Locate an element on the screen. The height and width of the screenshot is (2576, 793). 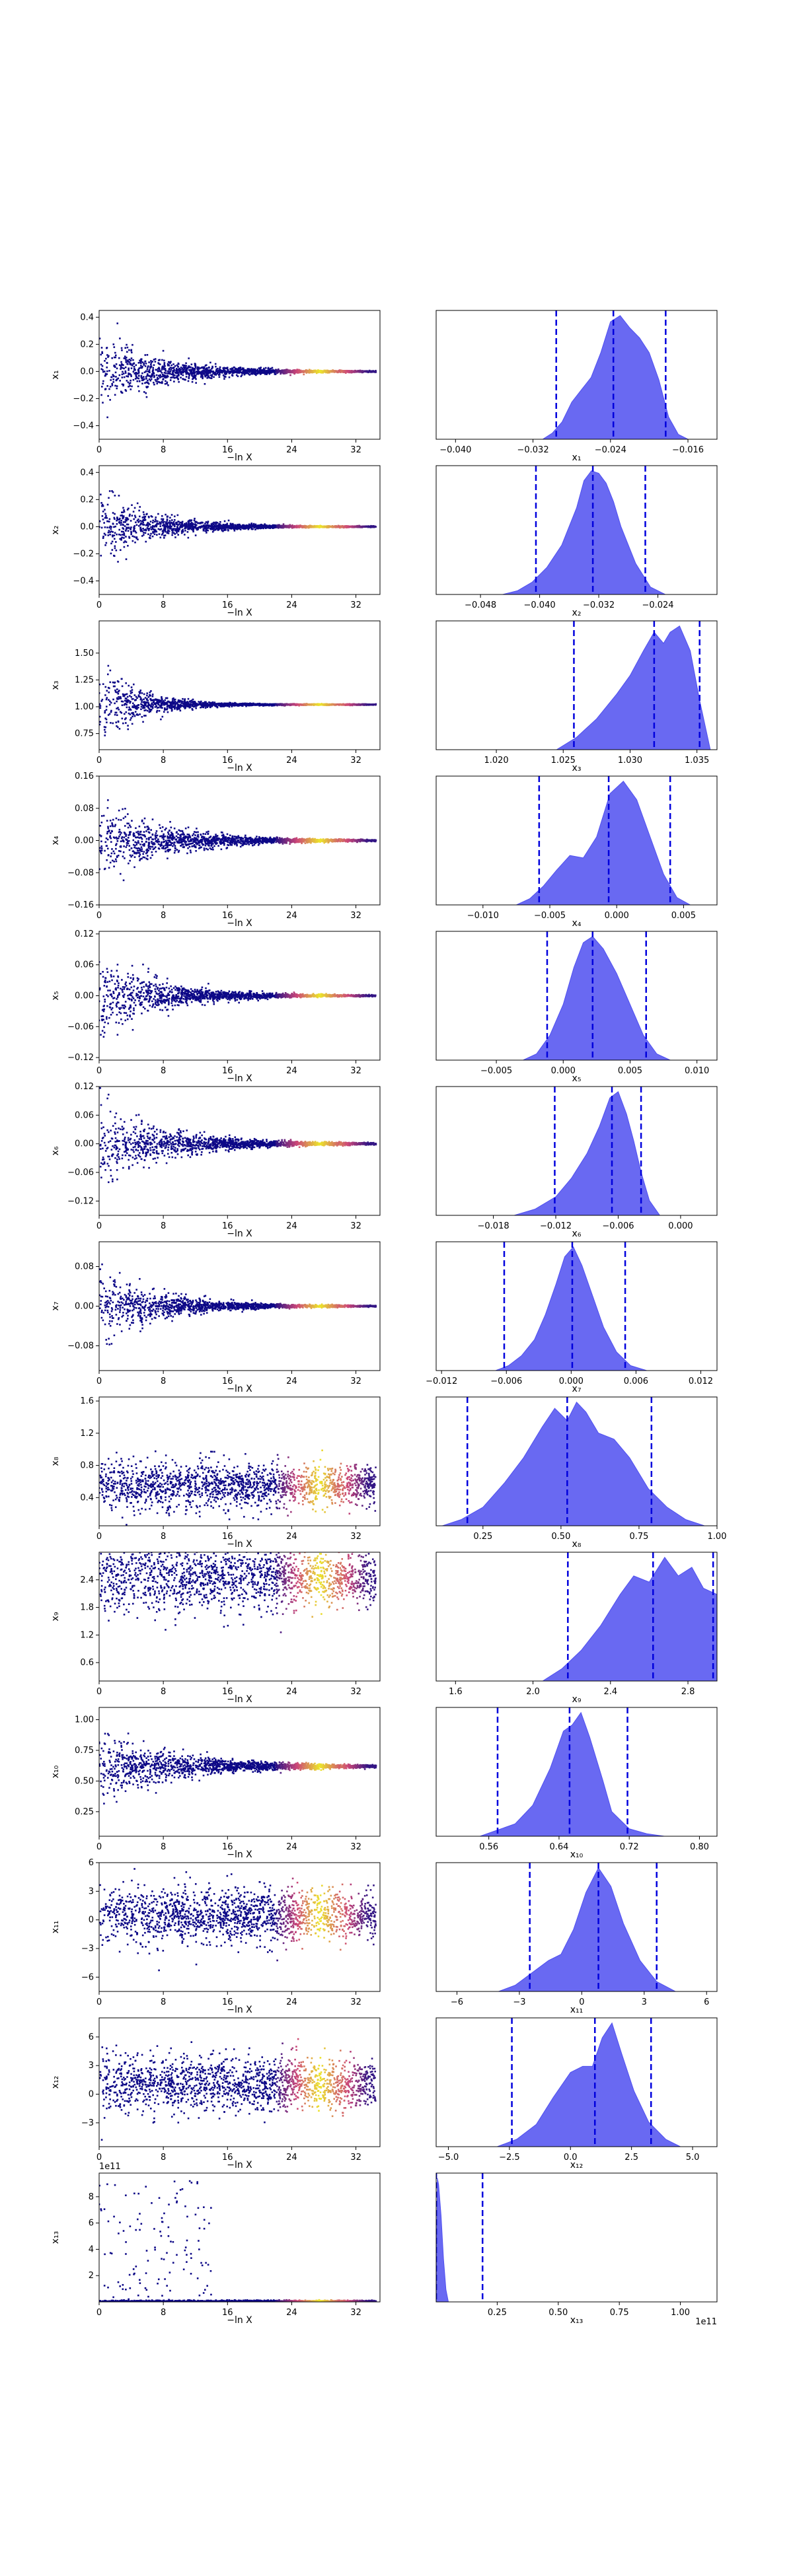
trace-1-ytick-label: 0.4 is located at coordinates (87, 317).